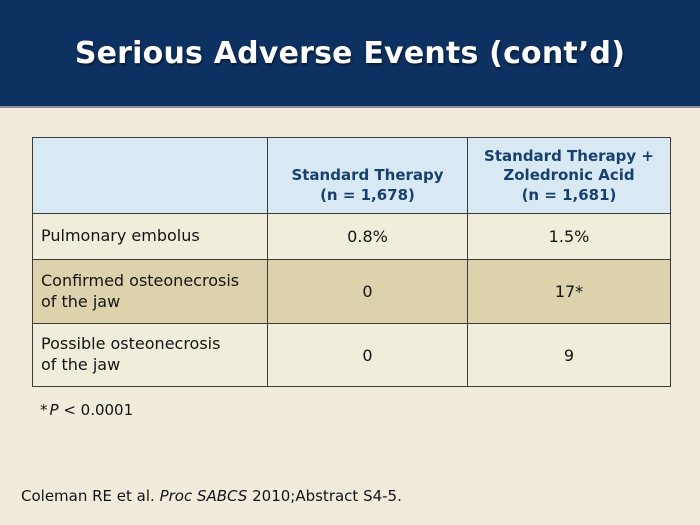 The height and width of the screenshot is (525, 700). I want to click on slide-title: Serious Adverse Events (cont’d), so click(350, 53).